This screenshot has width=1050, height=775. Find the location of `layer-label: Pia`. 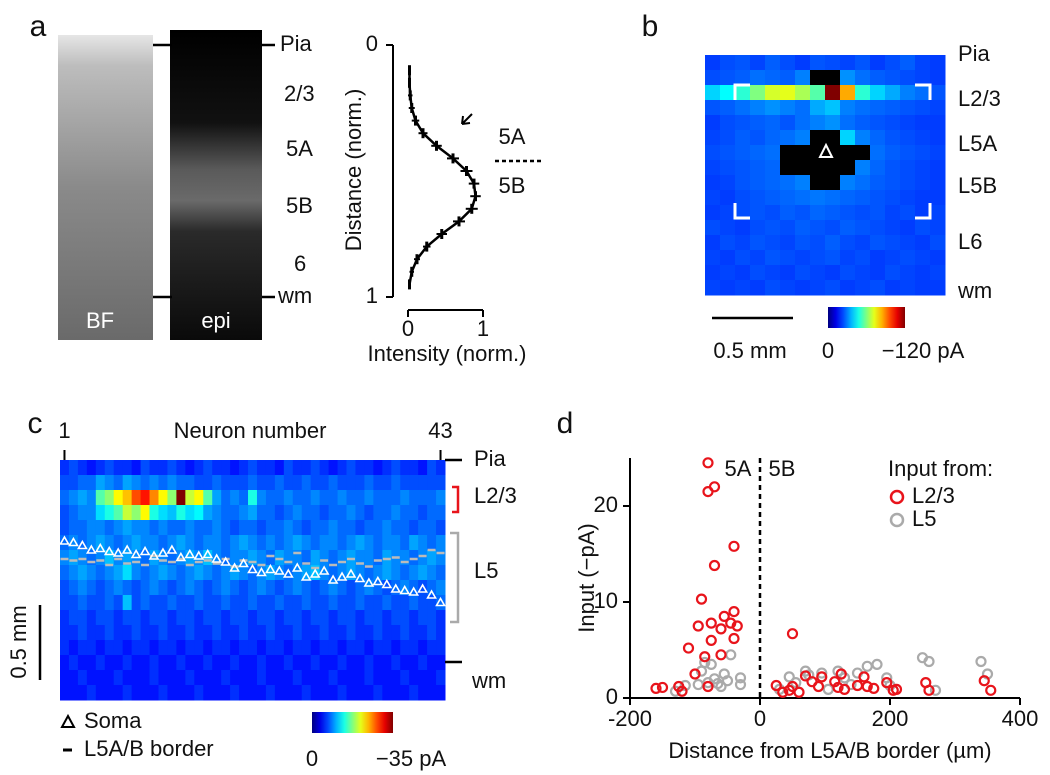

layer-label: Pia is located at coordinates (296, 43).